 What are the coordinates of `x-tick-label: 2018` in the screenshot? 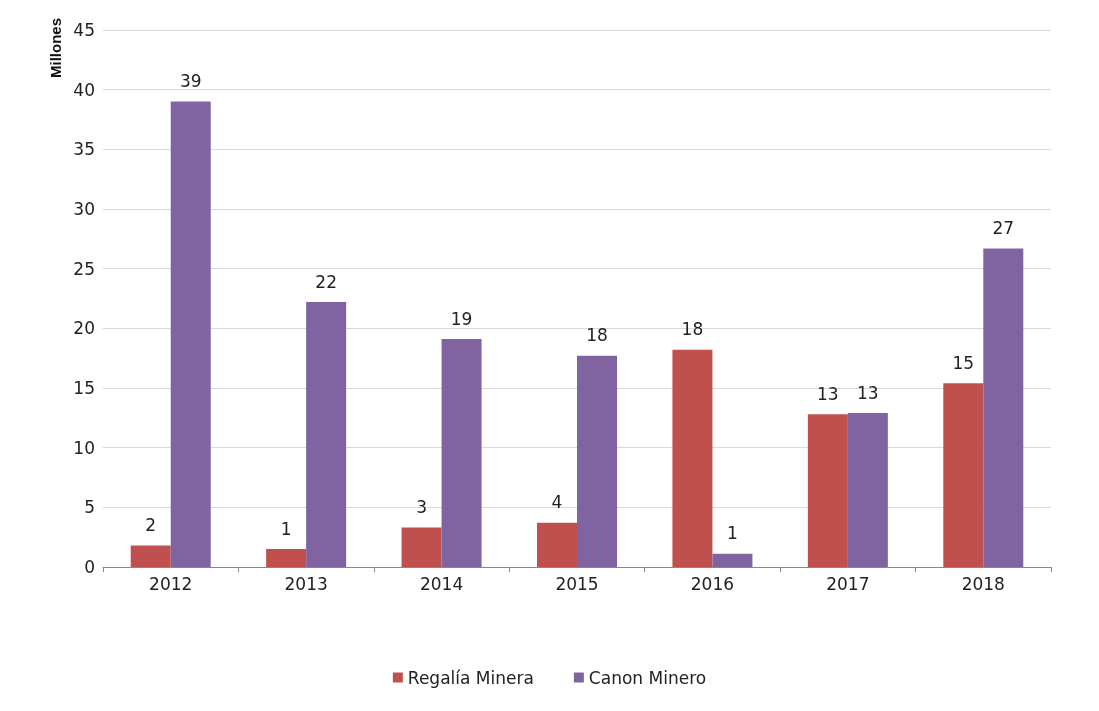 It's located at (983, 583).